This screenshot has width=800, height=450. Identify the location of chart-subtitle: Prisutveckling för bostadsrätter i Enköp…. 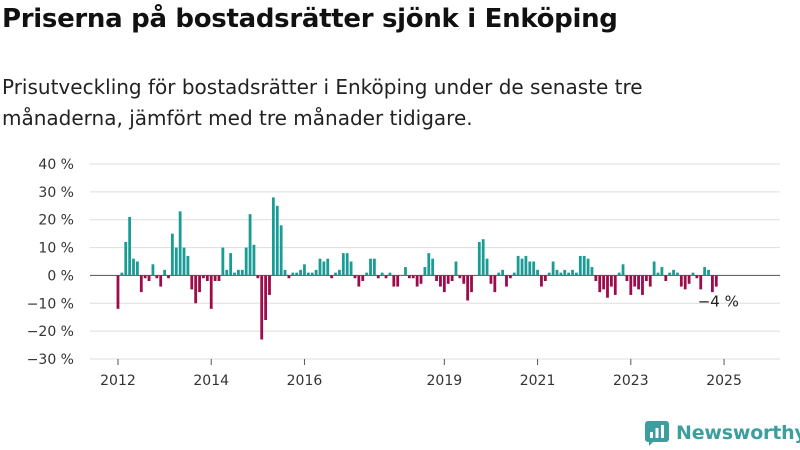
(322, 102).